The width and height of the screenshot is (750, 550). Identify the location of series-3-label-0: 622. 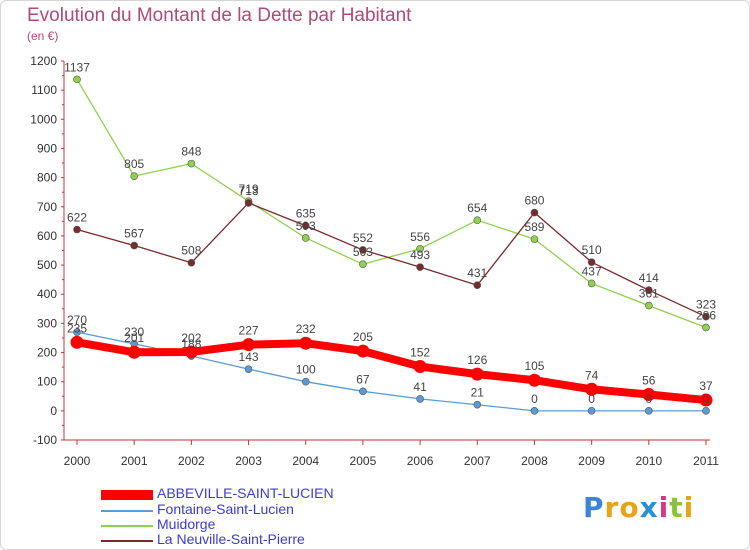
(77, 218).